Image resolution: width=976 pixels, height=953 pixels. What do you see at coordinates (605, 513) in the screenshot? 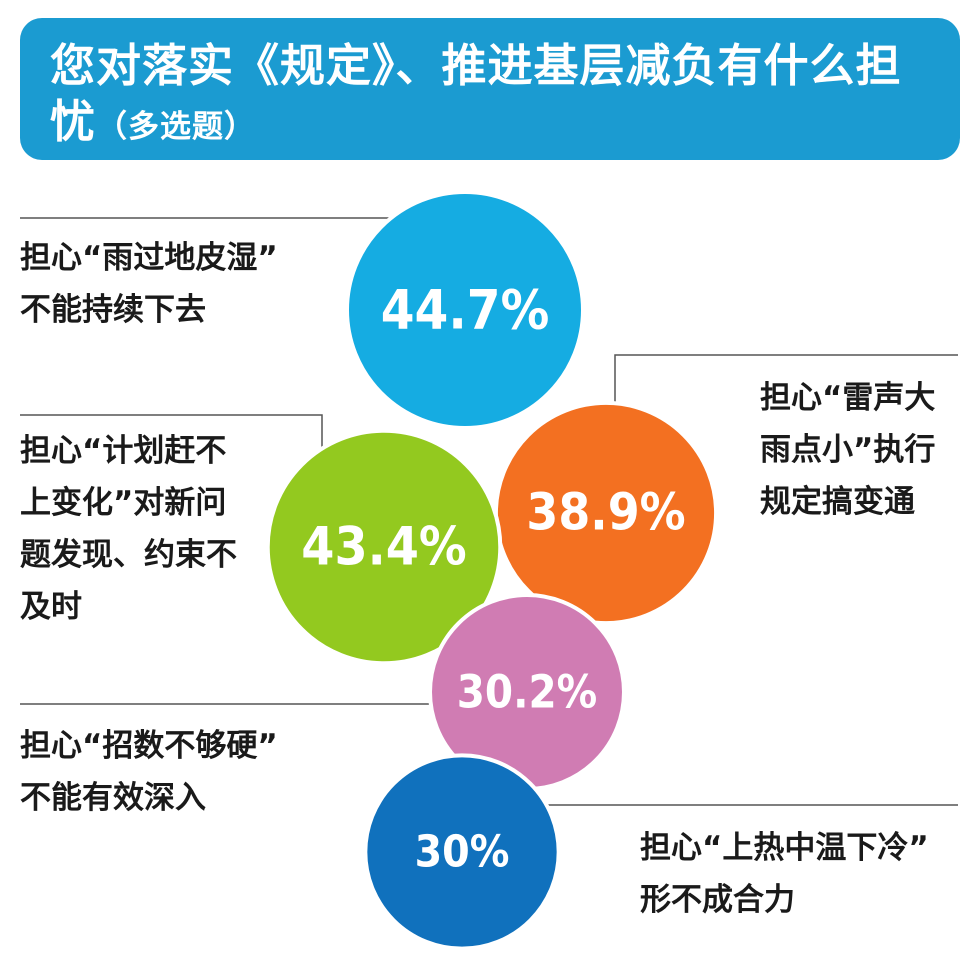
I see `bubble-thunder-value-label: 38.9%` at bounding box center [605, 513].